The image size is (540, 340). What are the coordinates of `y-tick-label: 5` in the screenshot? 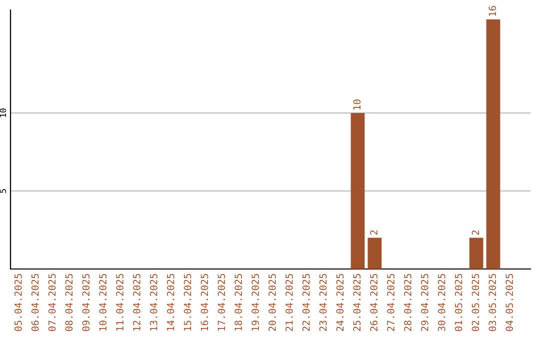 It's located at (3, 191).